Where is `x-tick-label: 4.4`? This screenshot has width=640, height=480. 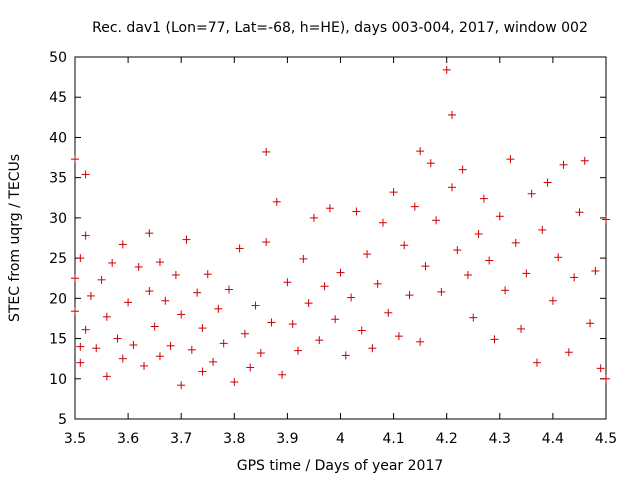 x-tick-label: 4.4 is located at coordinates (553, 439).